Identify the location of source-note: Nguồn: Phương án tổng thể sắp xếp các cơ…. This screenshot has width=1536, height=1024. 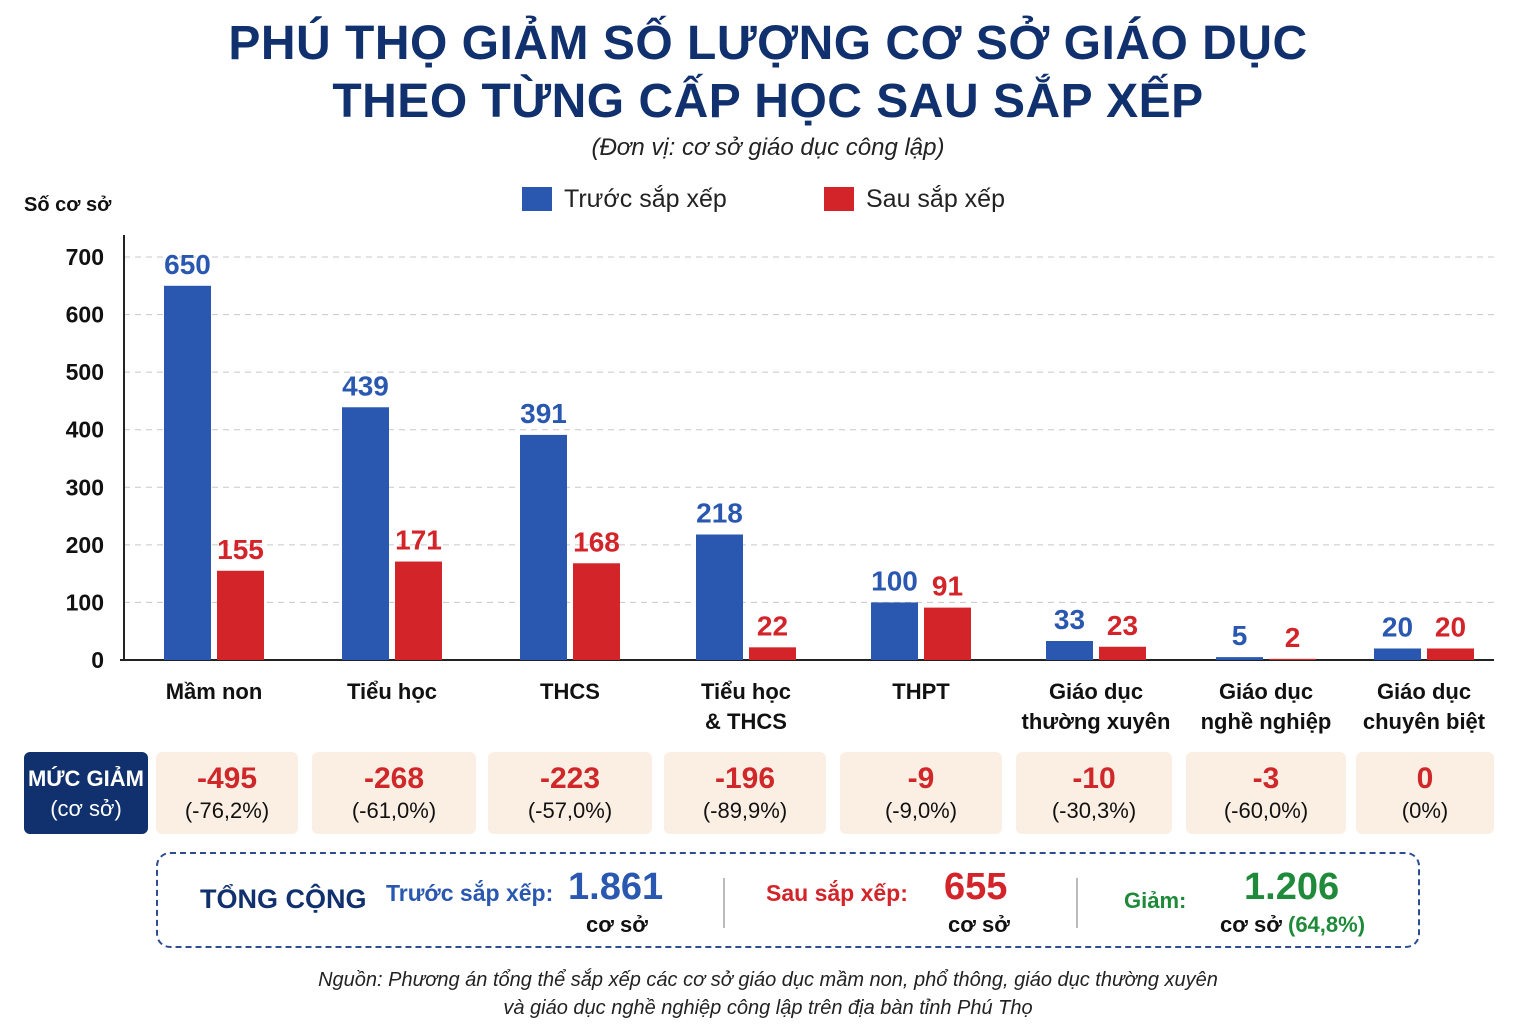
(768, 994).